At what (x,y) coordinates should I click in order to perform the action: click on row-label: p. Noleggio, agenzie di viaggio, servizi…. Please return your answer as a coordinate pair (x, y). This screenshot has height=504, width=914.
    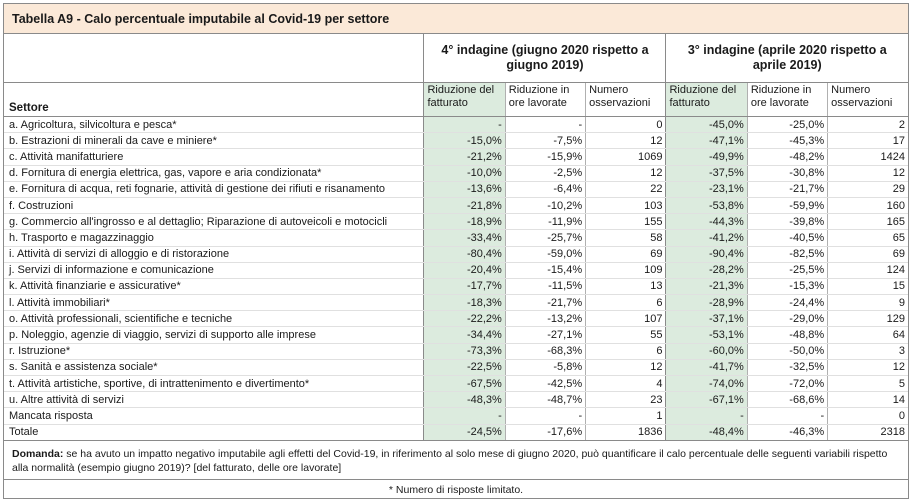
    Looking at the image, I should click on (214, 335).